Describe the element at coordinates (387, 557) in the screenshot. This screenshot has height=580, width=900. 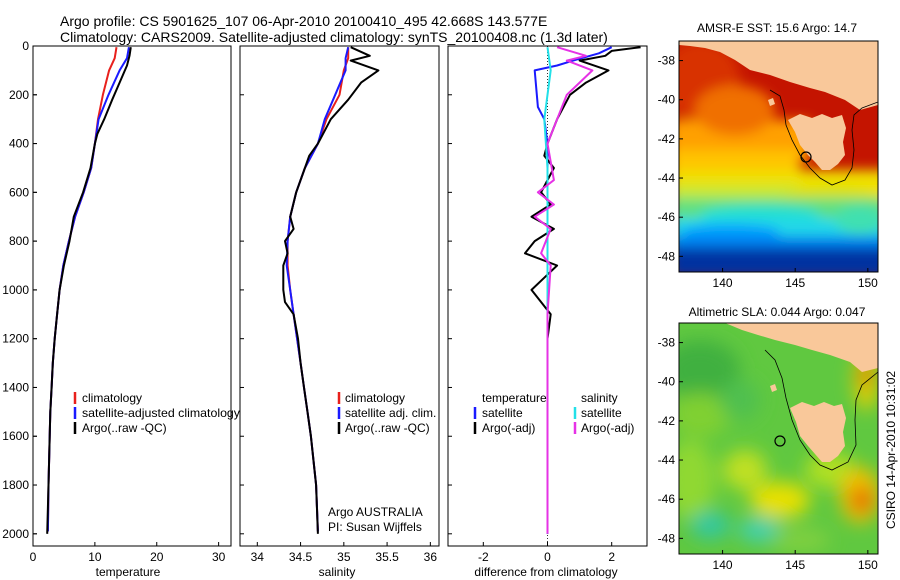
I see `salinity-tick-label: 35.5` at that location.